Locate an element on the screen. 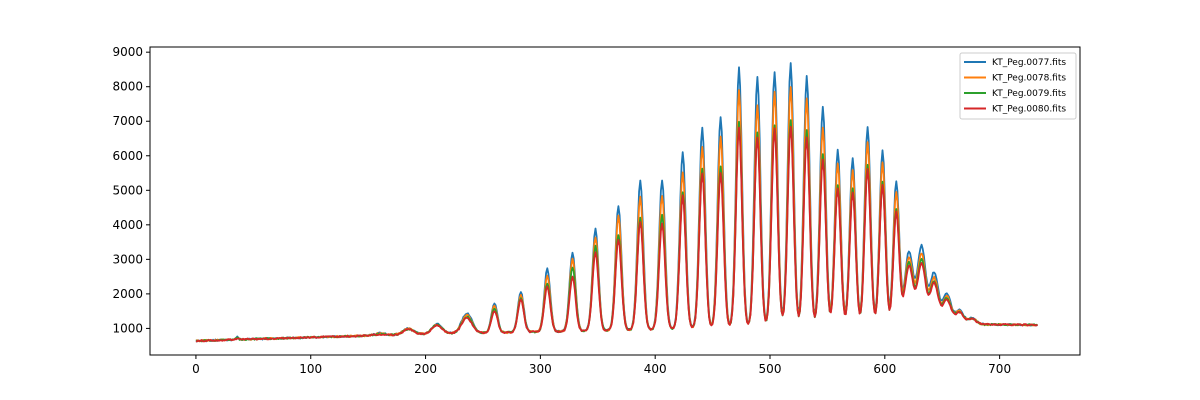  x-tick-label: 400 is located at coordinates (655, 369).